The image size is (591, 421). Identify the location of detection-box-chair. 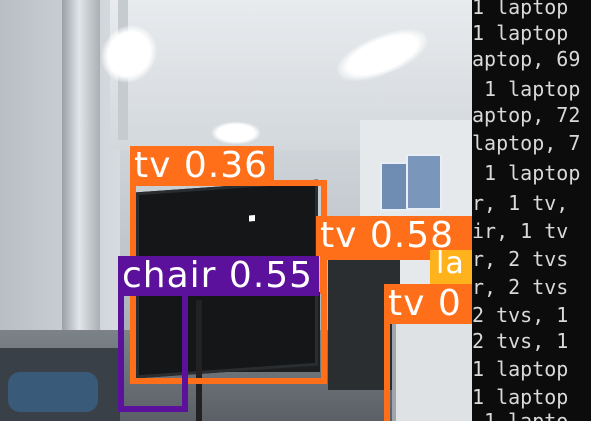
(153, 351).